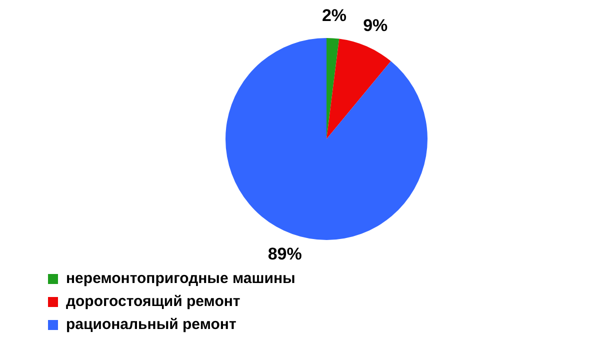 The height and width of the screenshot is (360, 613). What do you see at coordinates (285, 254) in the screenshot?
I see `data-label: 89%` at bounding box center [285, 254].